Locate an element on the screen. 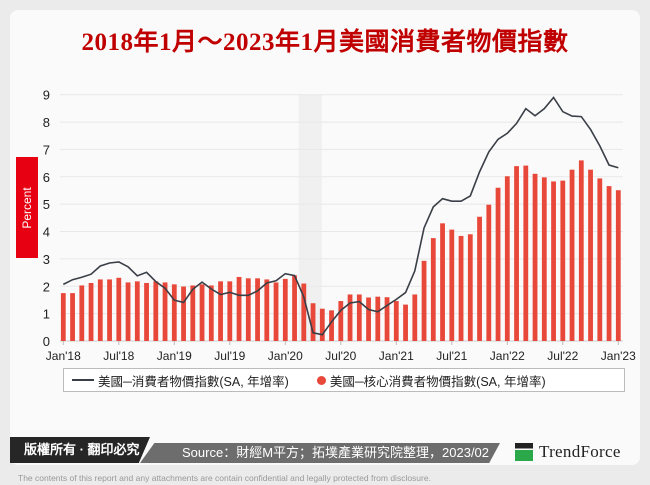  y-tick-label: 3 is located at coordinates (46, 259).